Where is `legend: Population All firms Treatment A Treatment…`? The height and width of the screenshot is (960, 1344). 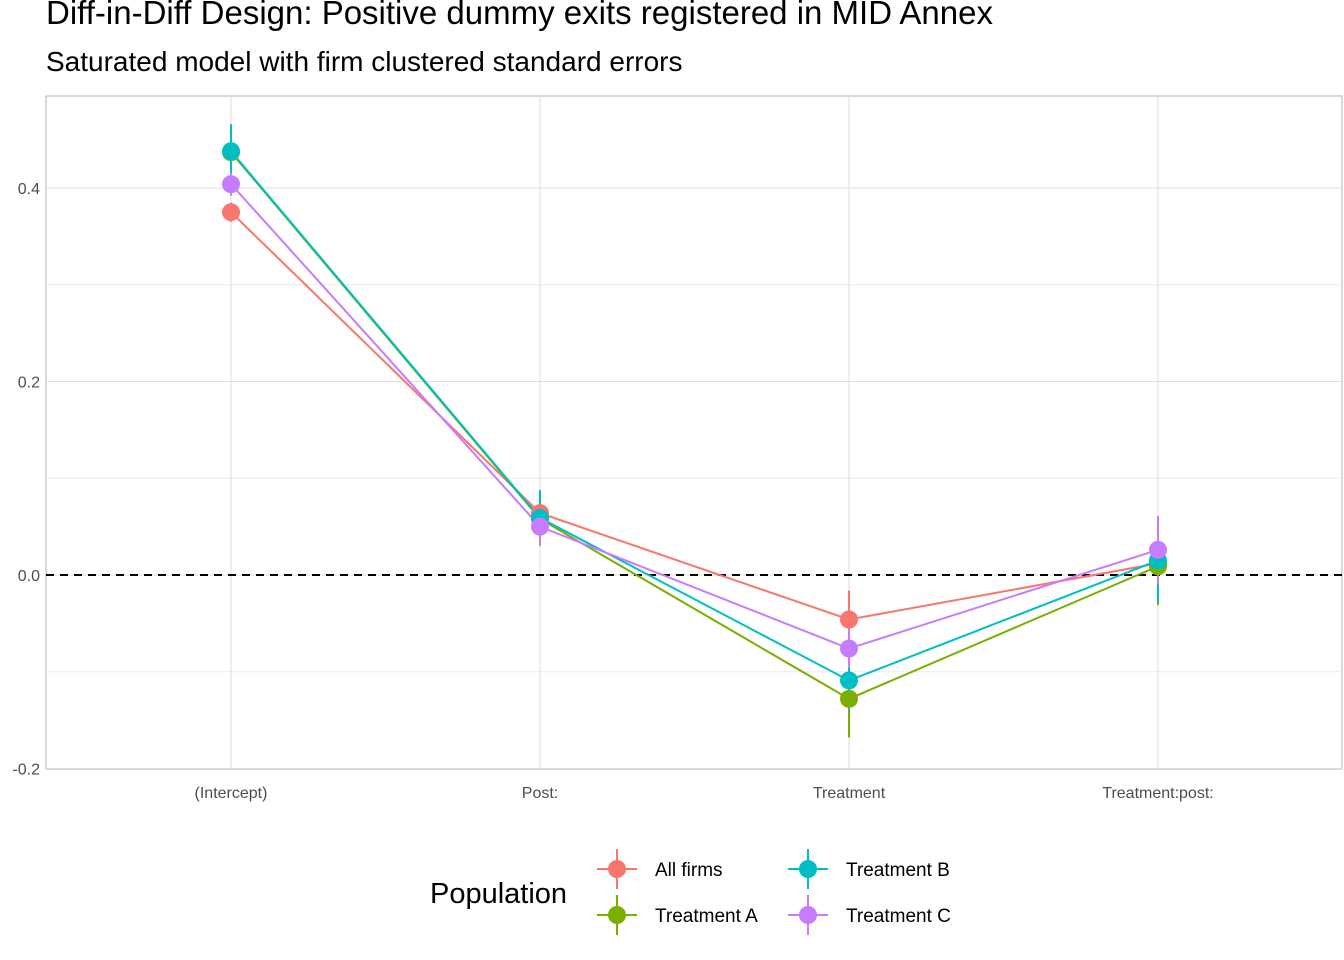 legend: Population All firms Treatment A Treatment… is located at coordinates (690, 892).